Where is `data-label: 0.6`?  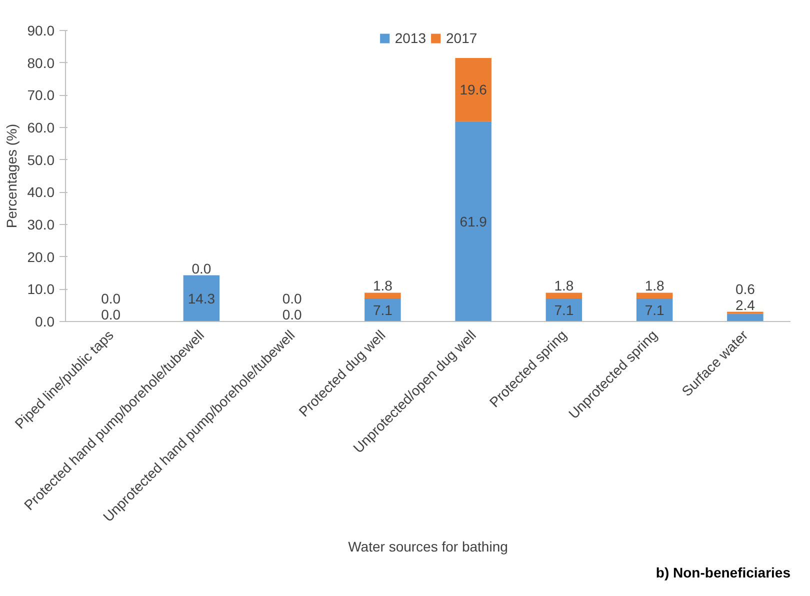 data-label: 0.6 is located at coordinates (745, 288).